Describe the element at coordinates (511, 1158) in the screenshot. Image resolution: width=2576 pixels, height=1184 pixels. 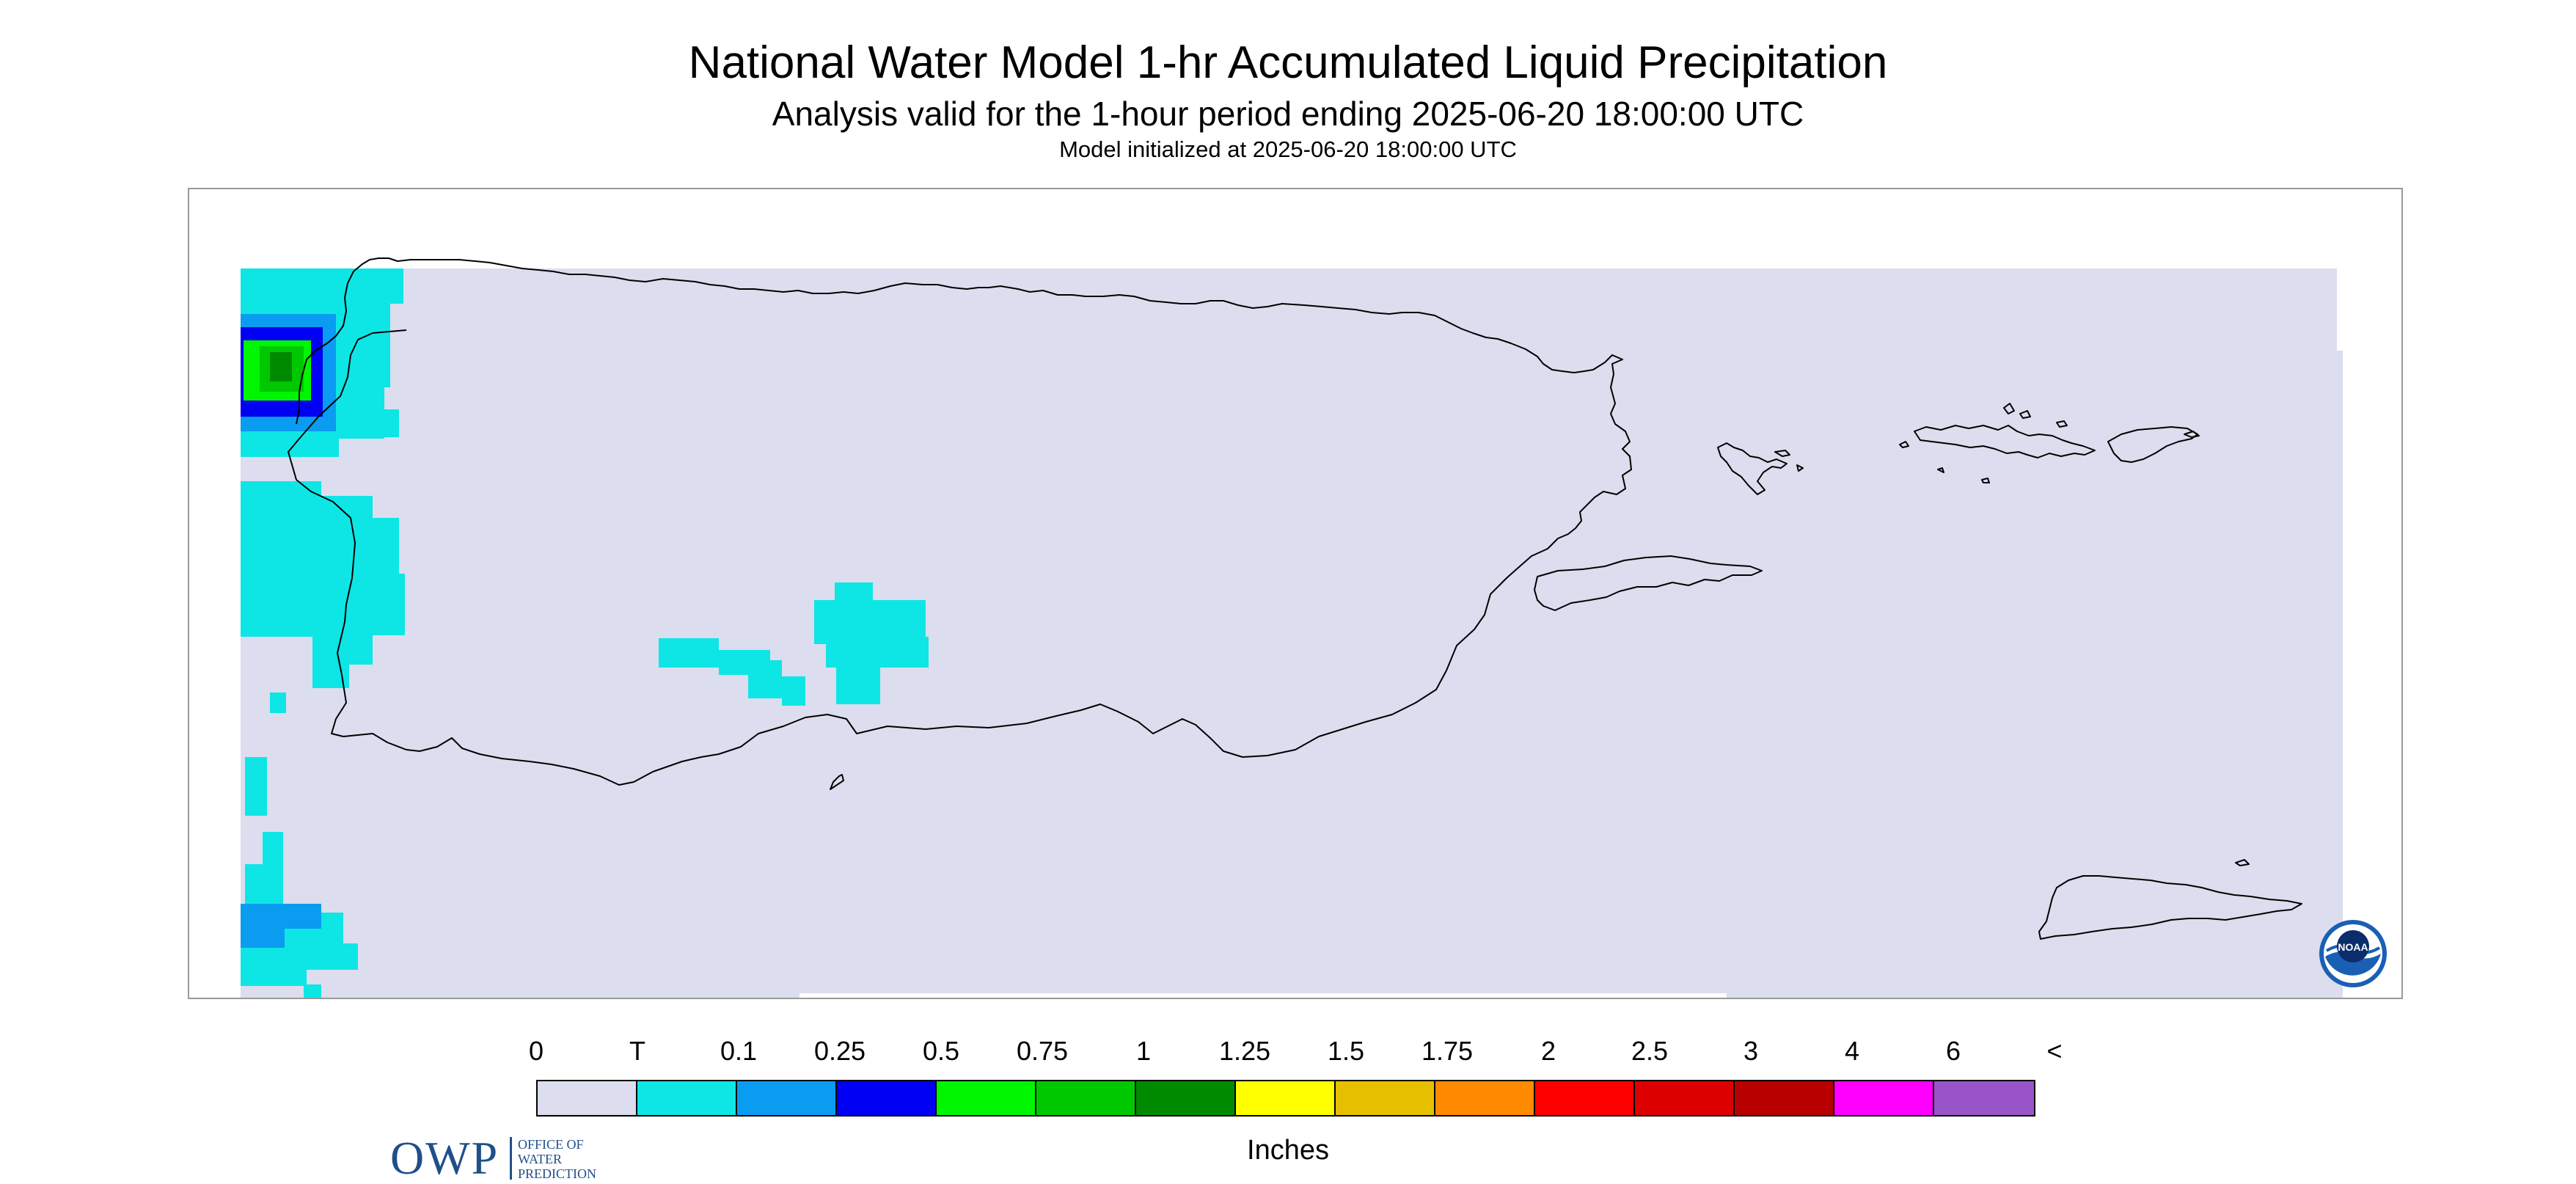
I see `owp-logo-divider` at that location.